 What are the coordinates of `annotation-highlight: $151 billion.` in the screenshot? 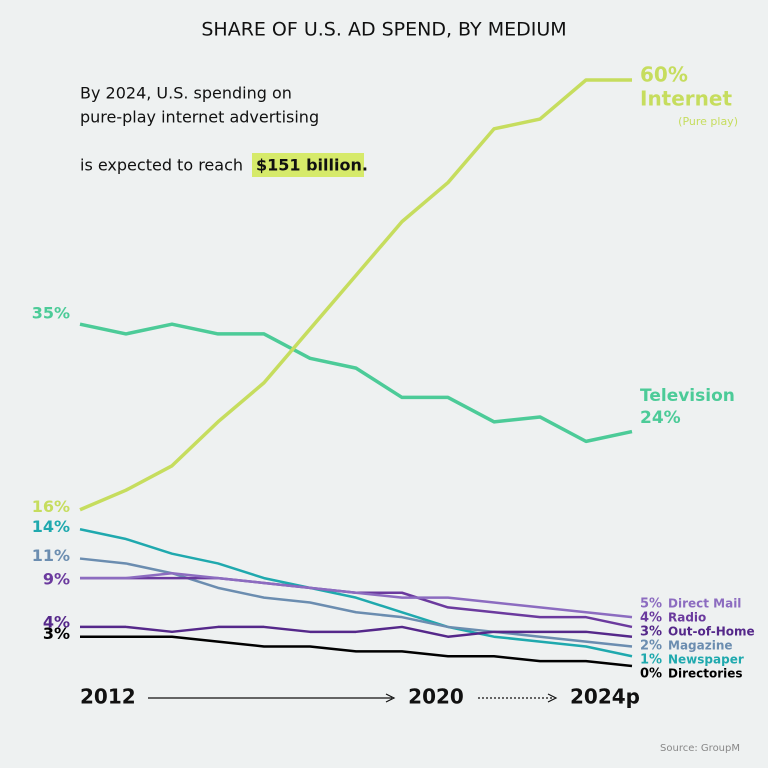 It's located at (312, 165).